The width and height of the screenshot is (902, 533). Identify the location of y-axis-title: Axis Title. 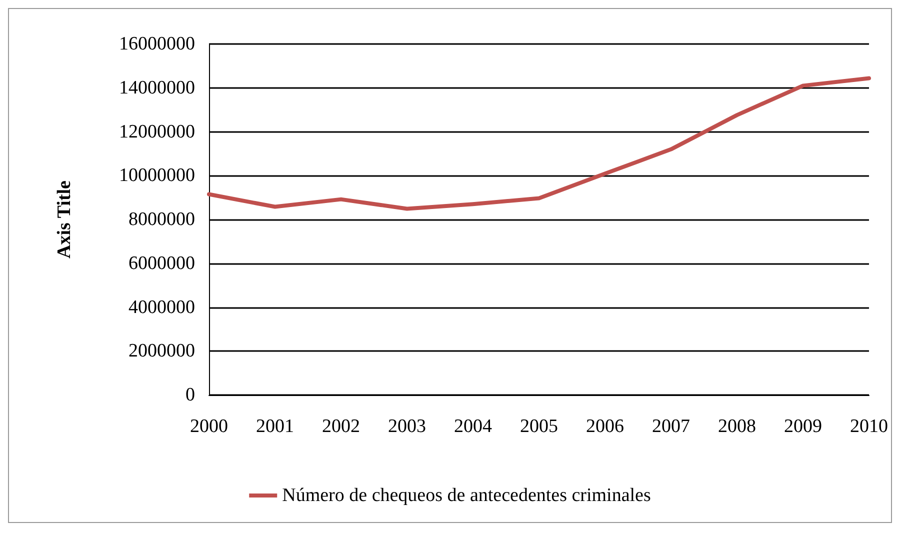
(64, 219).